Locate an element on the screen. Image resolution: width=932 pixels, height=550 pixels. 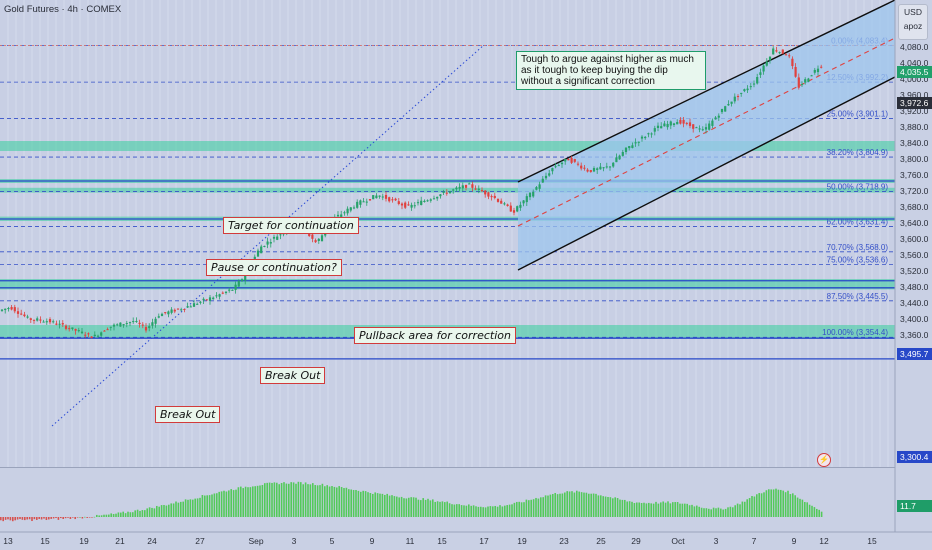
price-tick-label: 4,000.0 is located at coordinates (914, 79).